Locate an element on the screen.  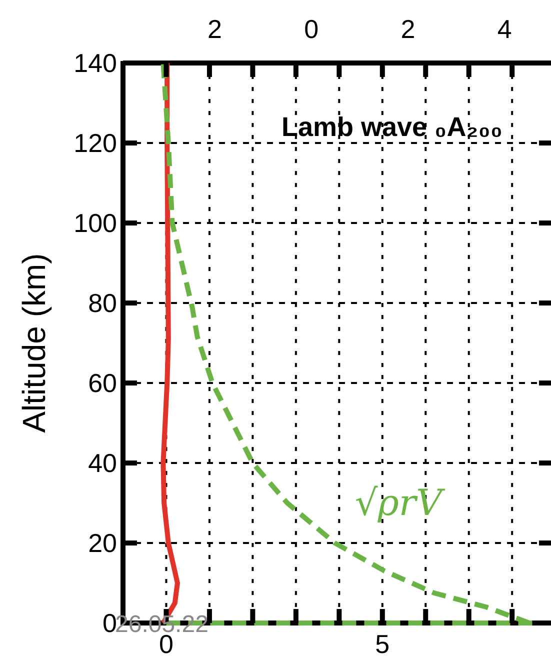
x2-tick-label: 4 is located at coordinates (504, 29).